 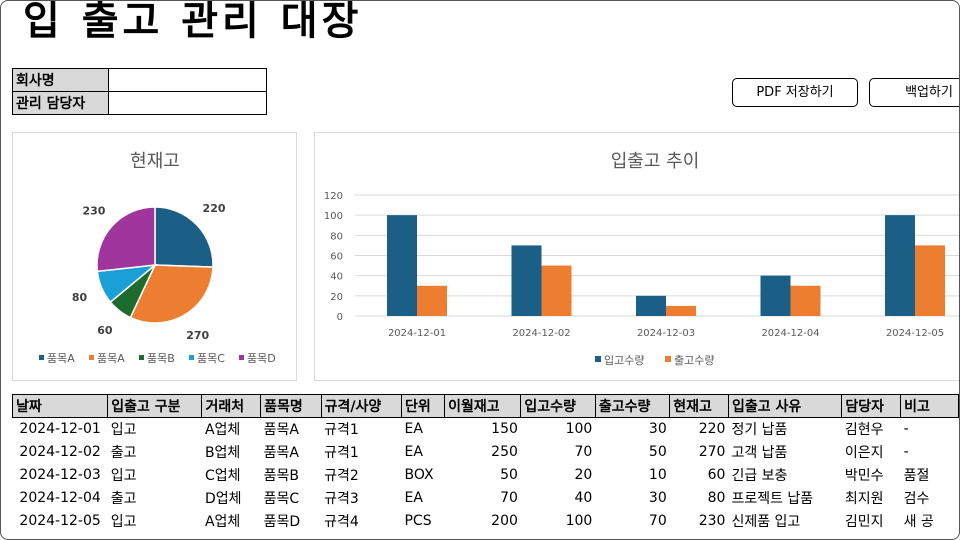 I want to click on table-cell: 40, so click(x=583, y=498).